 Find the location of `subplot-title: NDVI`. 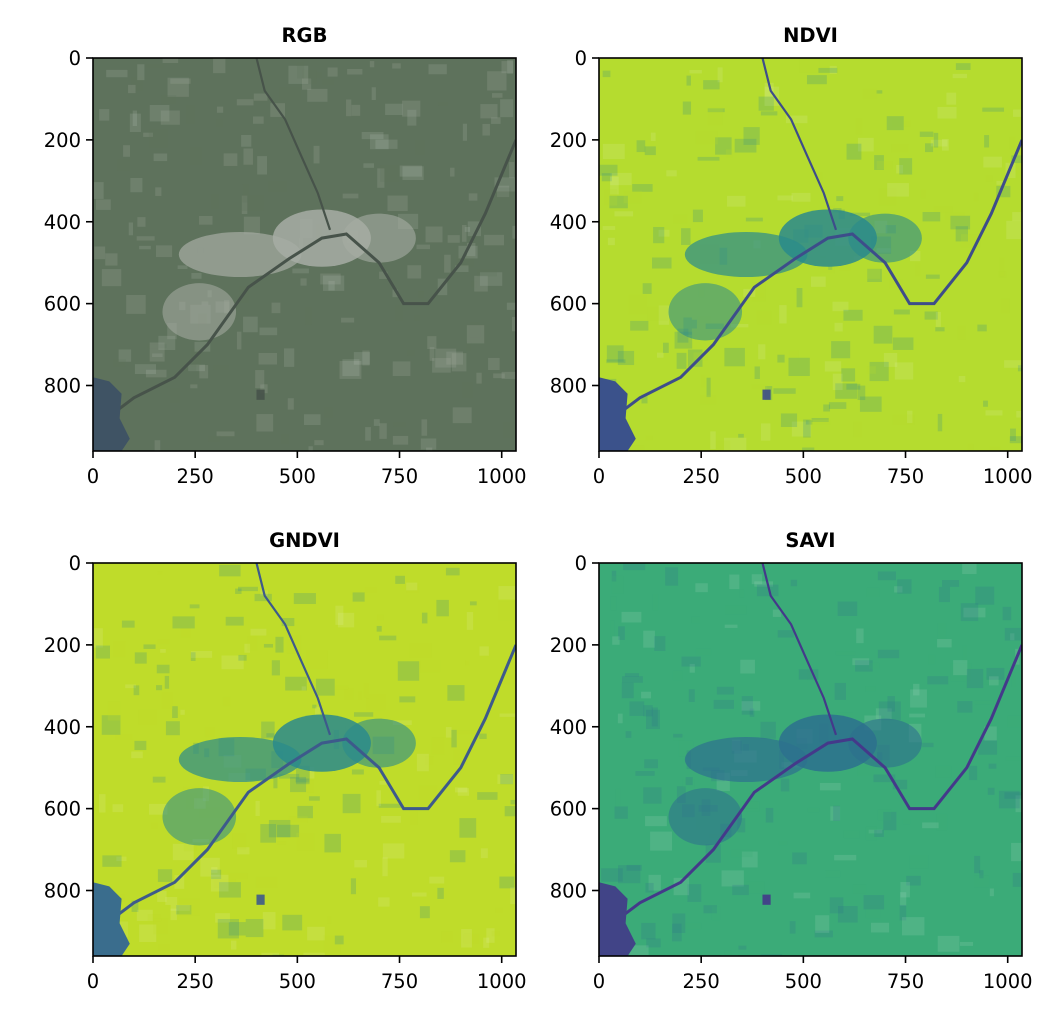

subplot-title: NDVI is located at coordinates (810, 35).